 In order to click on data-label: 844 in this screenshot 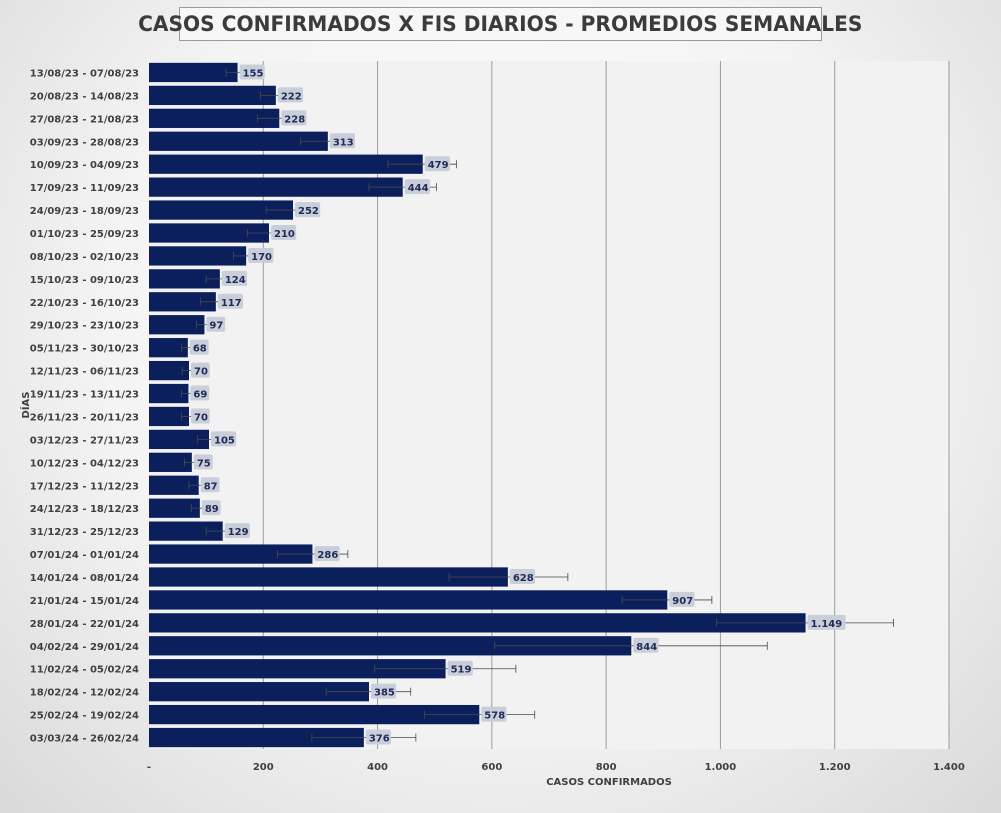, I will do `click(646, 647)`.